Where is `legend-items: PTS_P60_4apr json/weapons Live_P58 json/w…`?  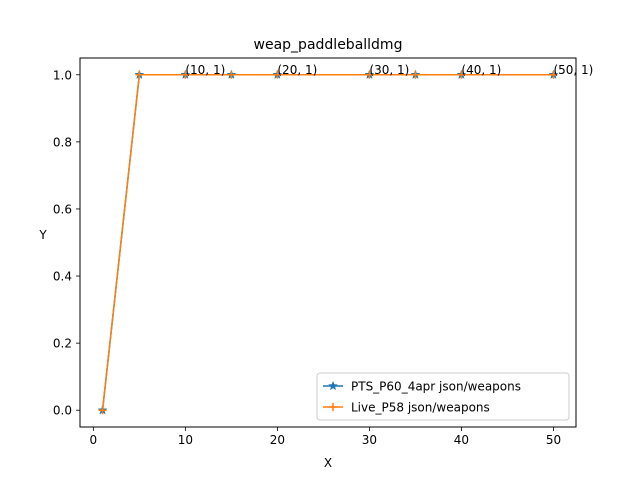 legend-items: PTS_P60_4apr json/weapons Live_P58 json/w… is located at coordinates (422, 397).